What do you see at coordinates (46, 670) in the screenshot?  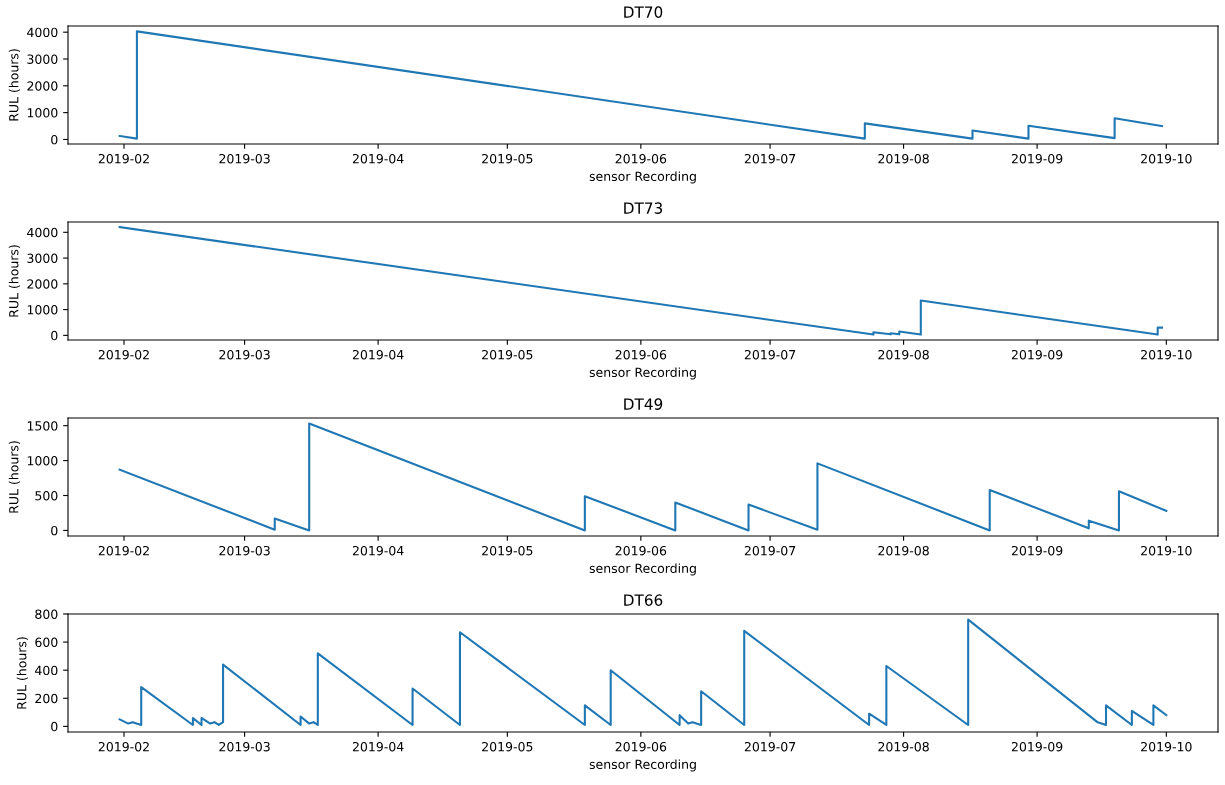 I see `y-tick-label: 400` at bounding box center [46, 670].